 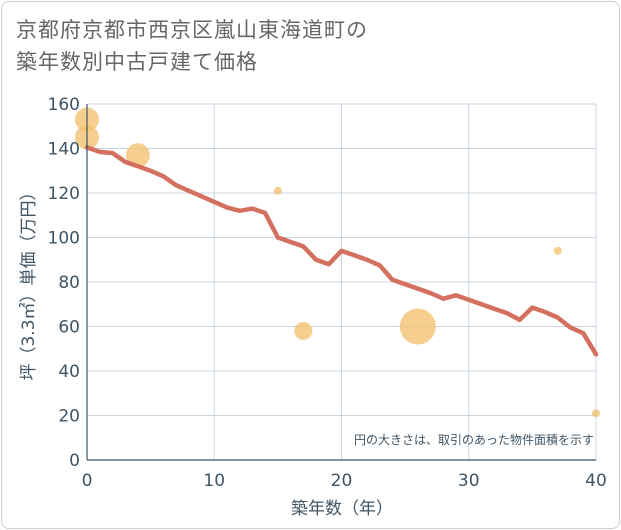 What do you see at coordinates (192, 30) in the screenshot?
I see `title-line-1: 京都府京都市西京区嵐山東海道町の` at bounding box center [192, 30].